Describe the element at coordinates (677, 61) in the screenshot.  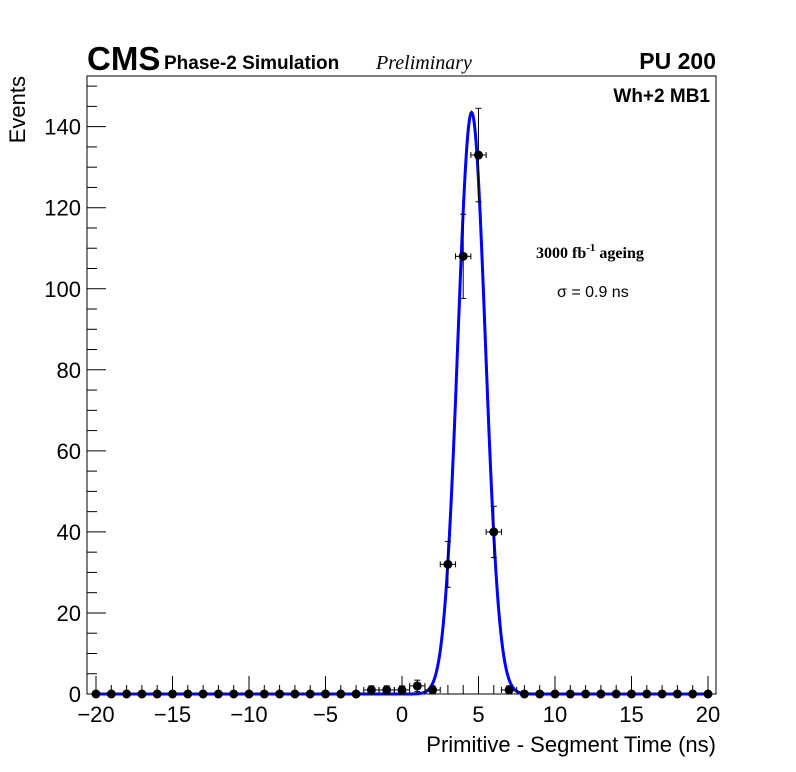
I see `pileup-label: PU 200` at that location.